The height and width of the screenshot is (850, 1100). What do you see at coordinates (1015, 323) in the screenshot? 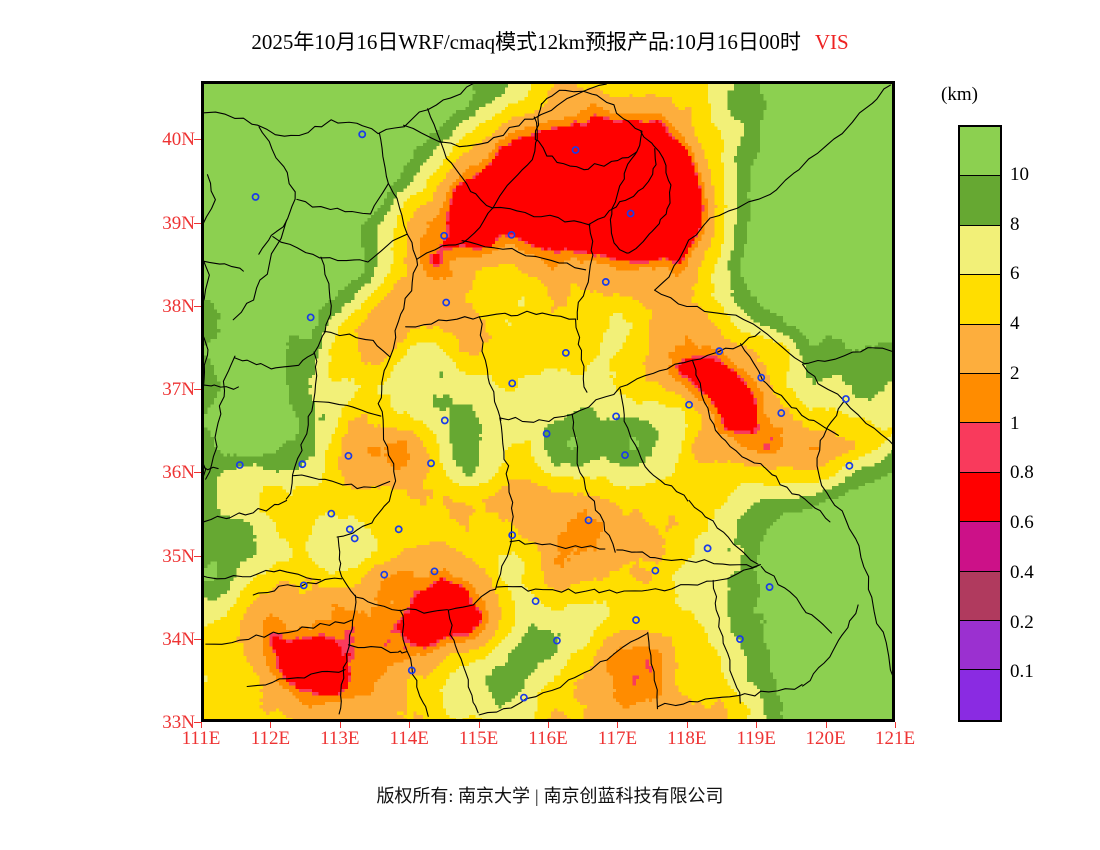
I see `colorbar-tick-label: 4` at bounding box center [1015, 323].